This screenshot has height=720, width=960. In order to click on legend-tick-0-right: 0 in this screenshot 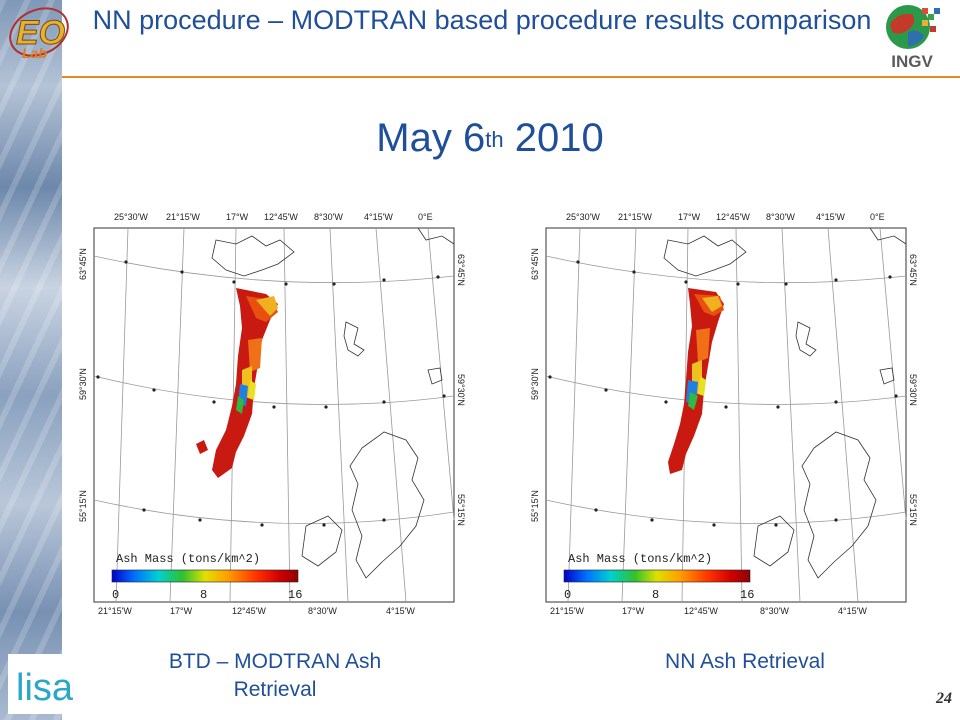, I will do `click(567, 595)`.